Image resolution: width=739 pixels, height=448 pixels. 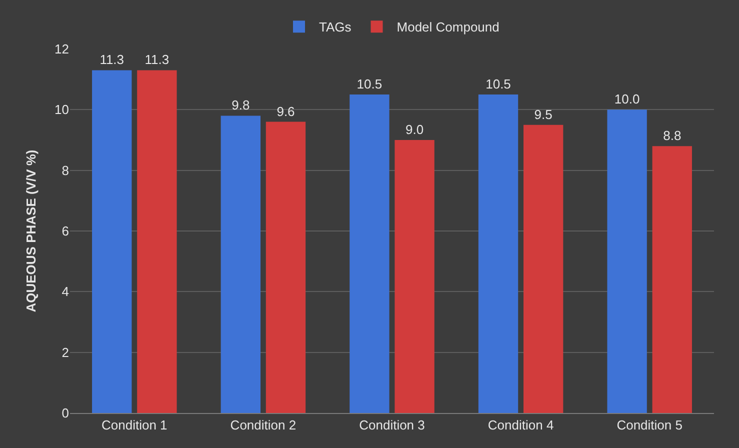 I want to click on legend-label: Model Compound, so click(x=448, y=27).